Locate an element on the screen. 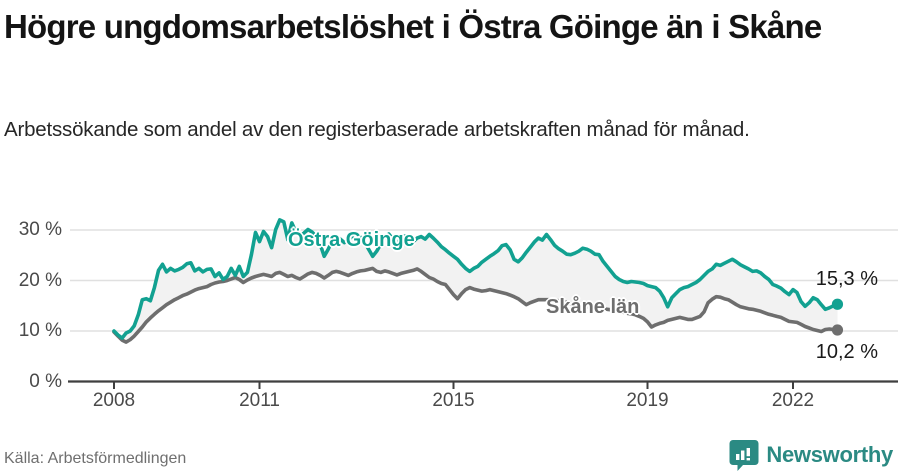 The width and height of the screenshot is (900, 474). end-value-label-ostra: 15,3 % is located at coordinates (846, 279).